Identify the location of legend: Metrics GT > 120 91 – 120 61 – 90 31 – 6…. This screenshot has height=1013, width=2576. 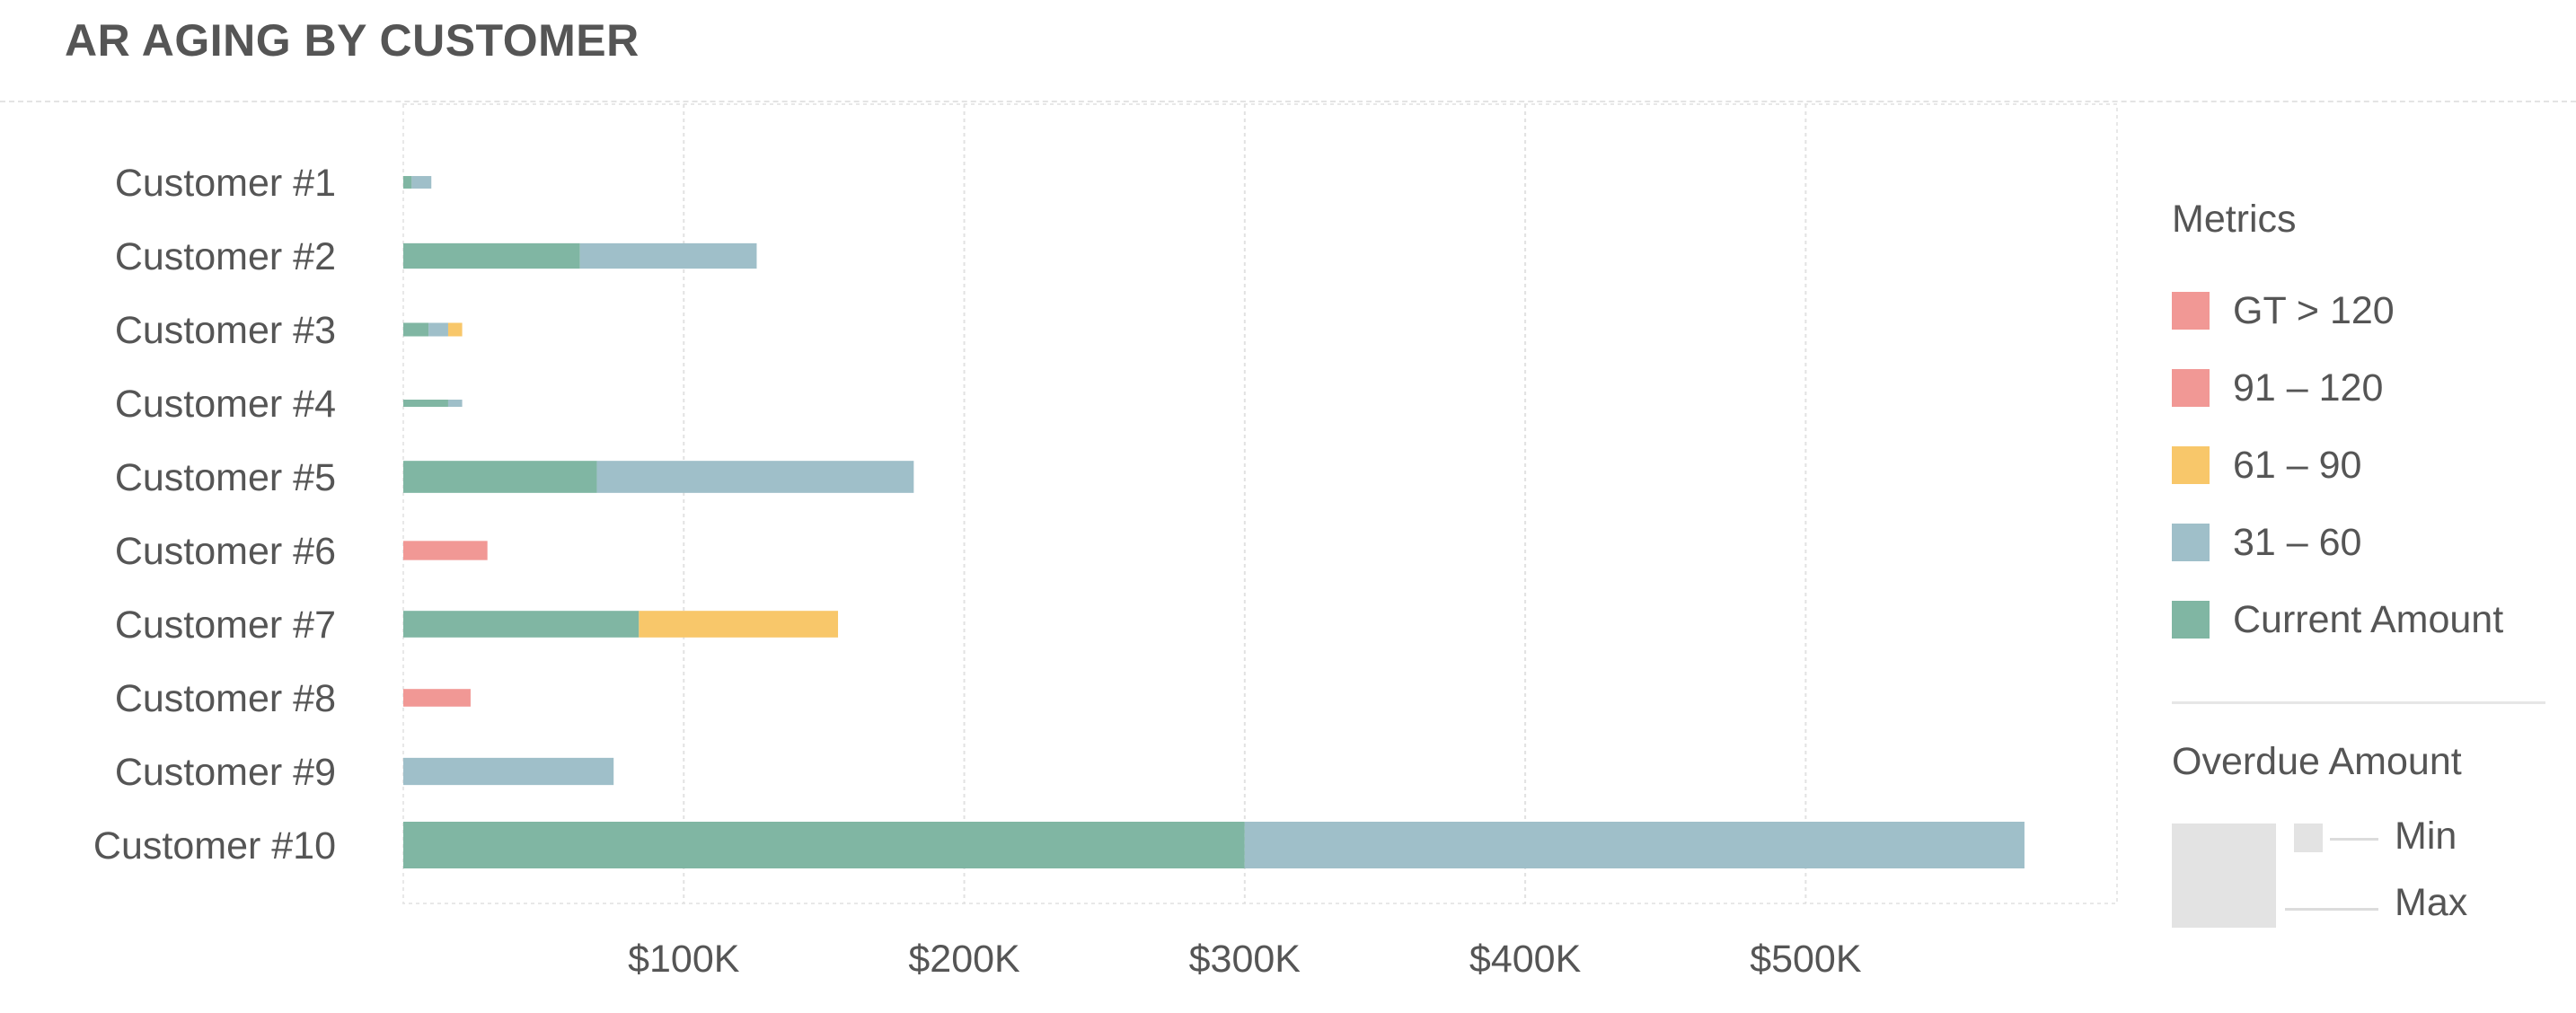
(2360, 565).